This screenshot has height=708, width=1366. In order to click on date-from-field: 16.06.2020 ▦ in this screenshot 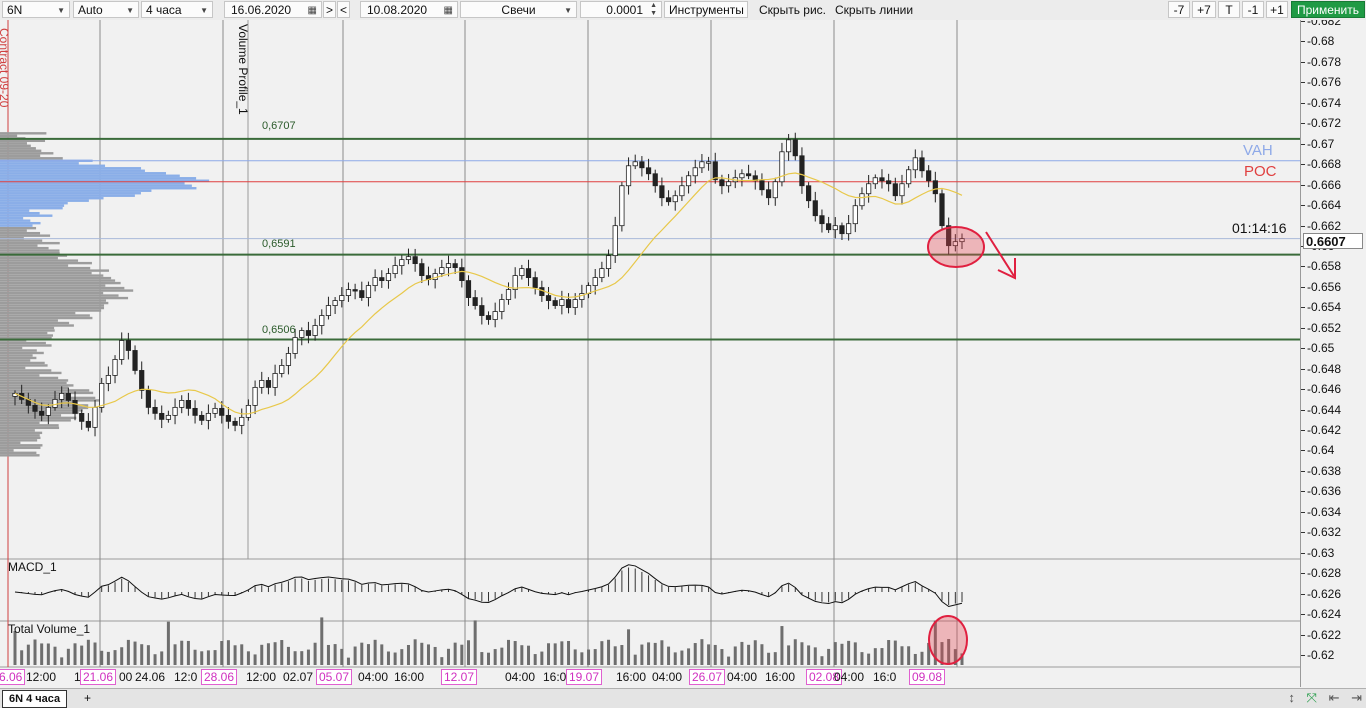, I will do `click(273, 9)`.